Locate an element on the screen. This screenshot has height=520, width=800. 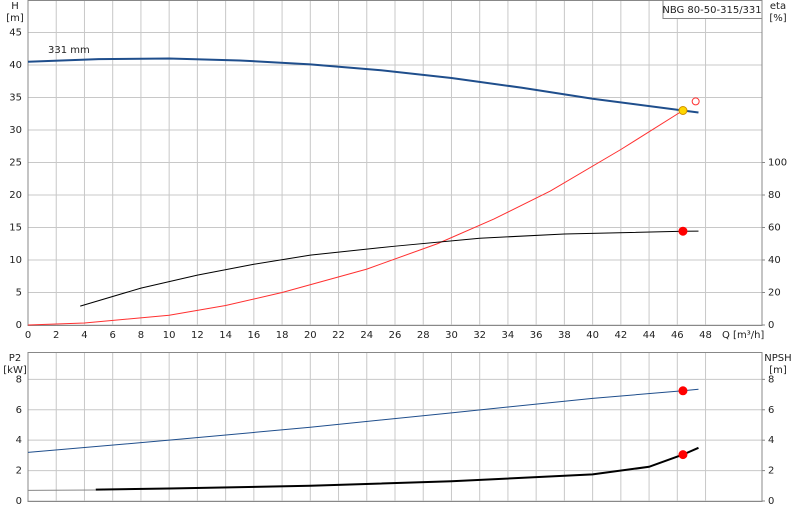
y-tick-label: 4 is located at coordinates (19, 440).